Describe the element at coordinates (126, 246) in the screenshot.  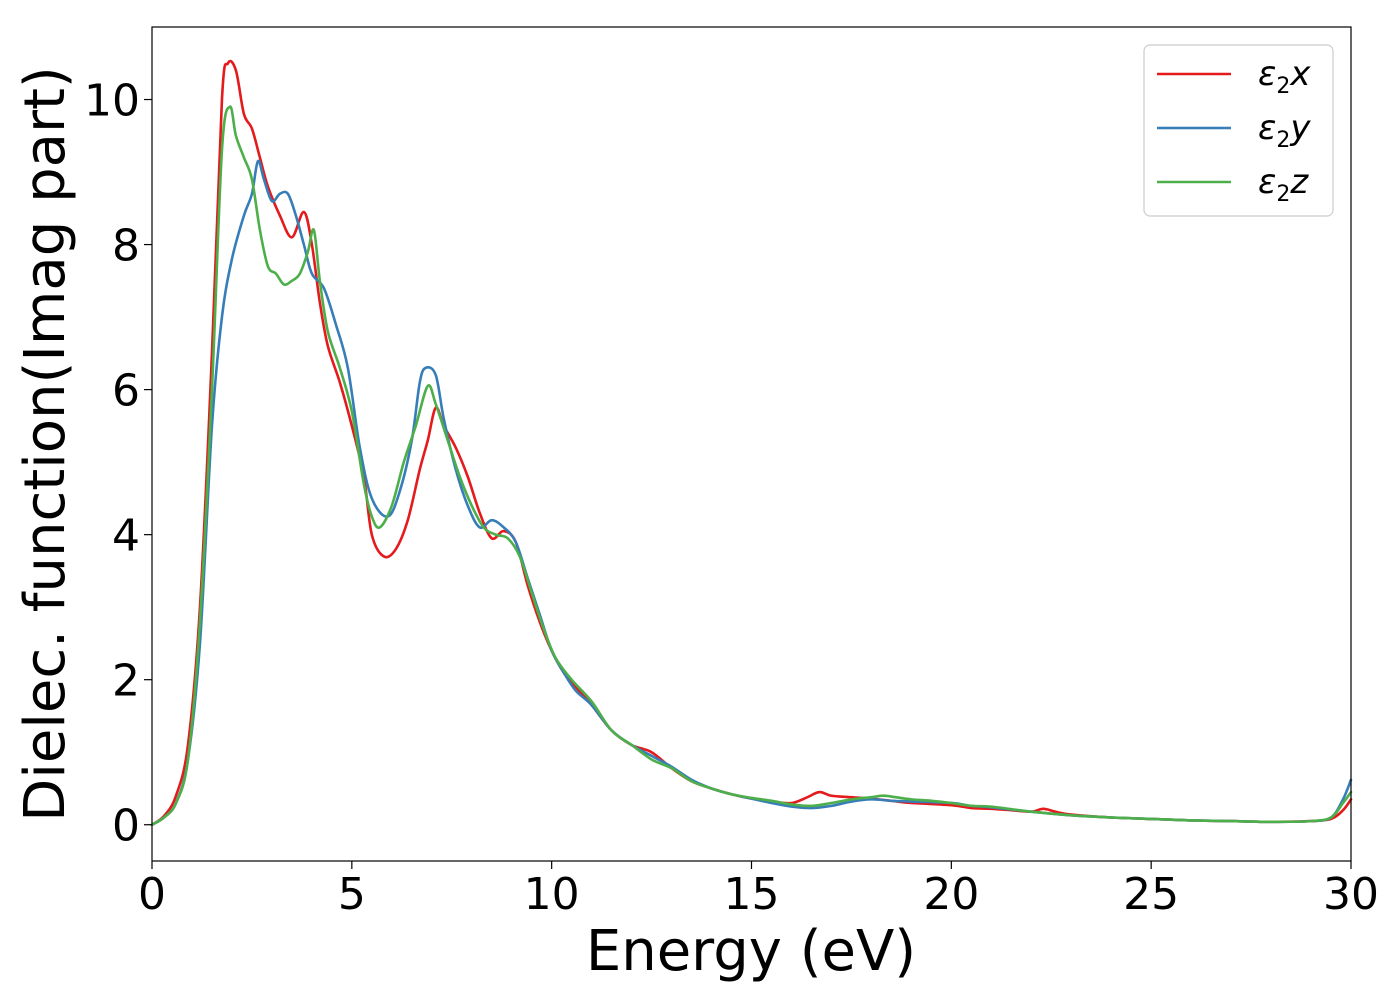
I see `y-tick-label: 8` at that location.